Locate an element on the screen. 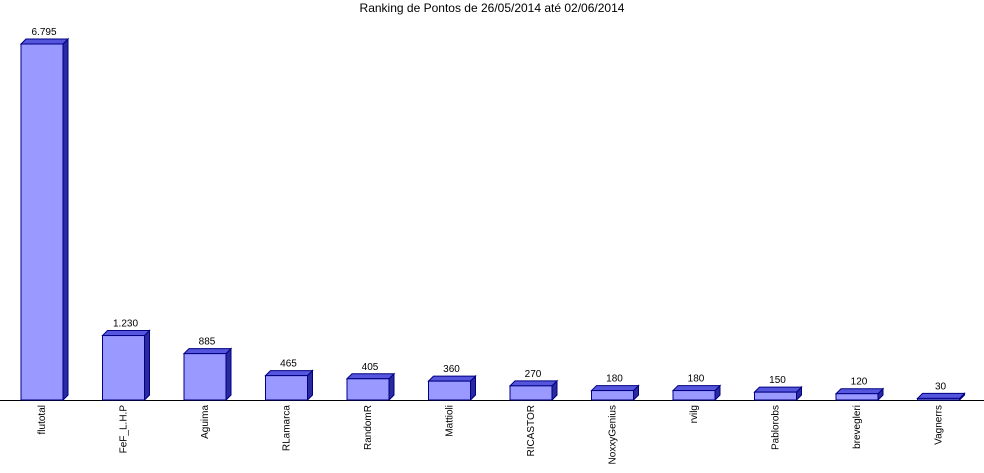 Image resolution: width=984 pixels, height=473 pixels. value-label: 360 is located at coordinates (451, 369).